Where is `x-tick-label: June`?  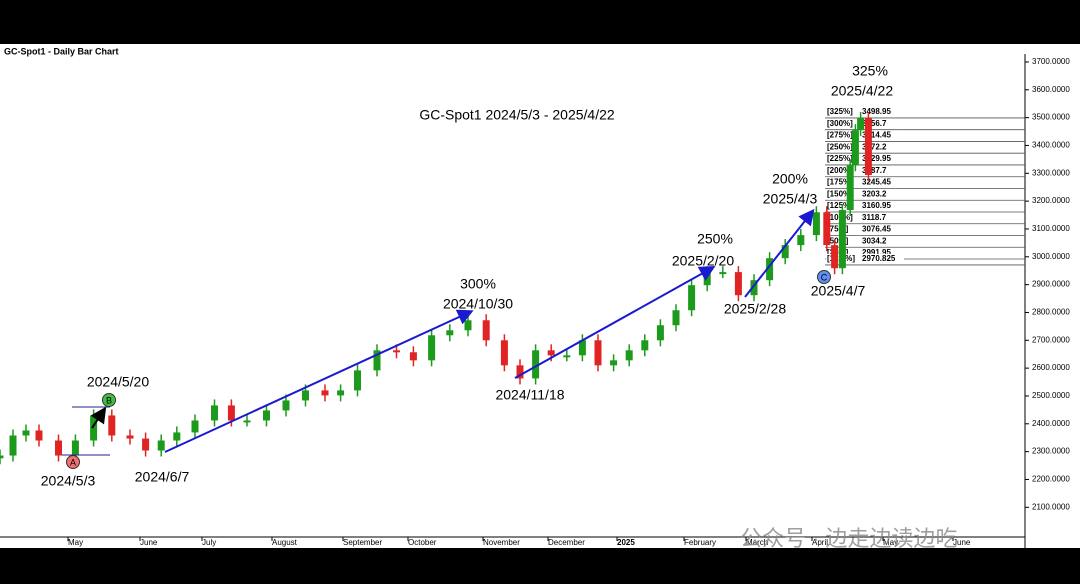 x-tick-label: June is located at coordinates (149, 542).